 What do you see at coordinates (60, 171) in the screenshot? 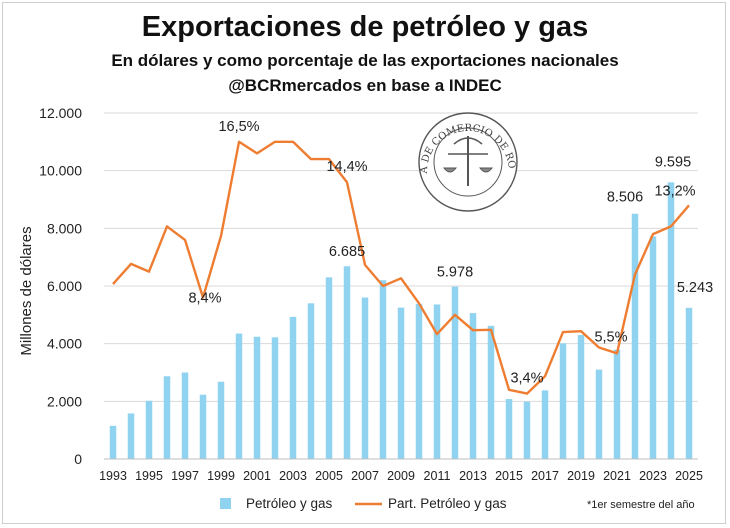
I see `y-tick-label: 10.000` at bounding box center [60, 171].